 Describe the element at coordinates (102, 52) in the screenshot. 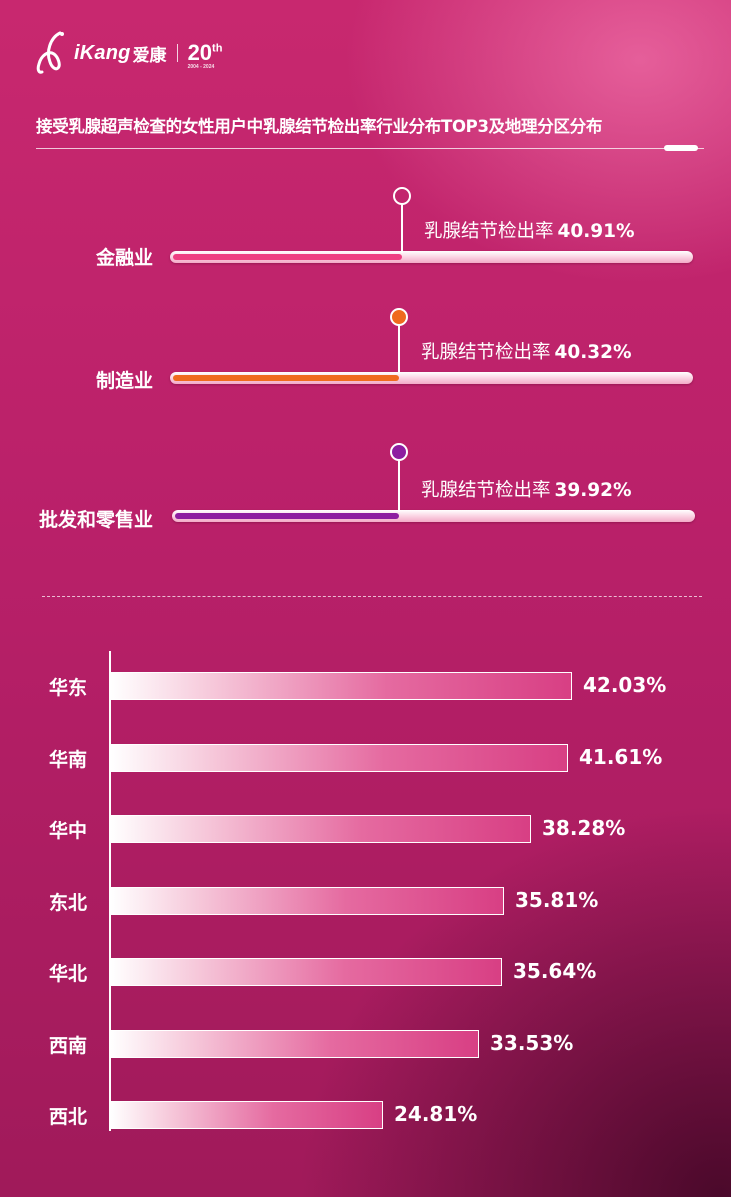

I see `logo-text: iKang` at that location.